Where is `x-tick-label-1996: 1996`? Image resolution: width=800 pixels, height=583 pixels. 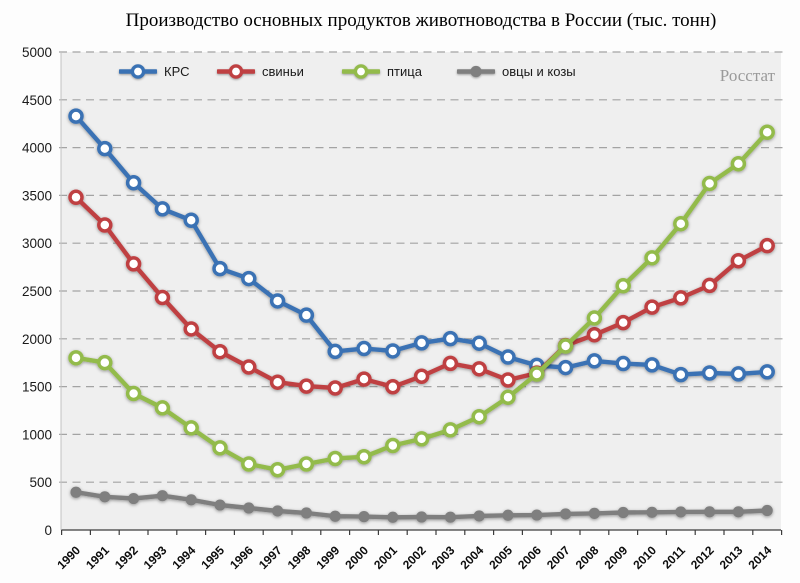 x-tick-label-1996: 1996 is located at coordinates (241, 557).